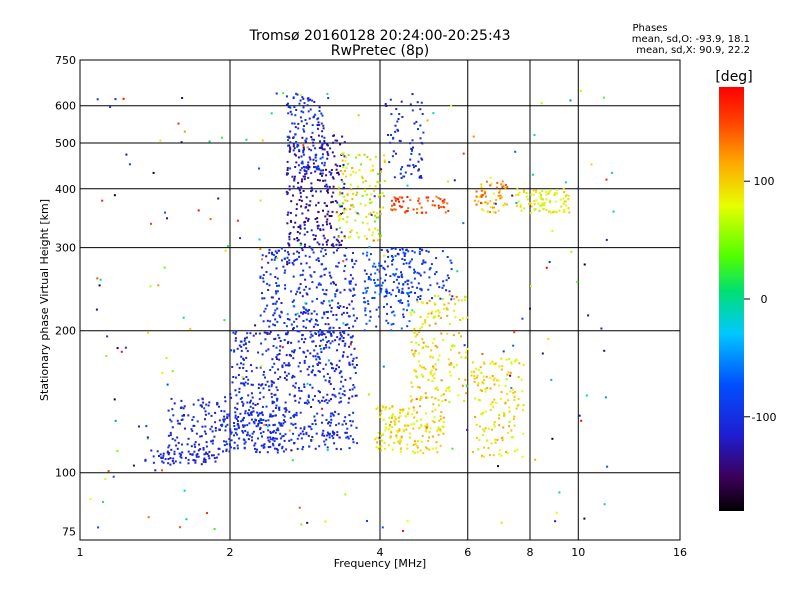 This screenshot has width=800, height=600. Describe the element at coordinates (65, 189) in the screenshot. I see `y-tick-label: 400` at that location.